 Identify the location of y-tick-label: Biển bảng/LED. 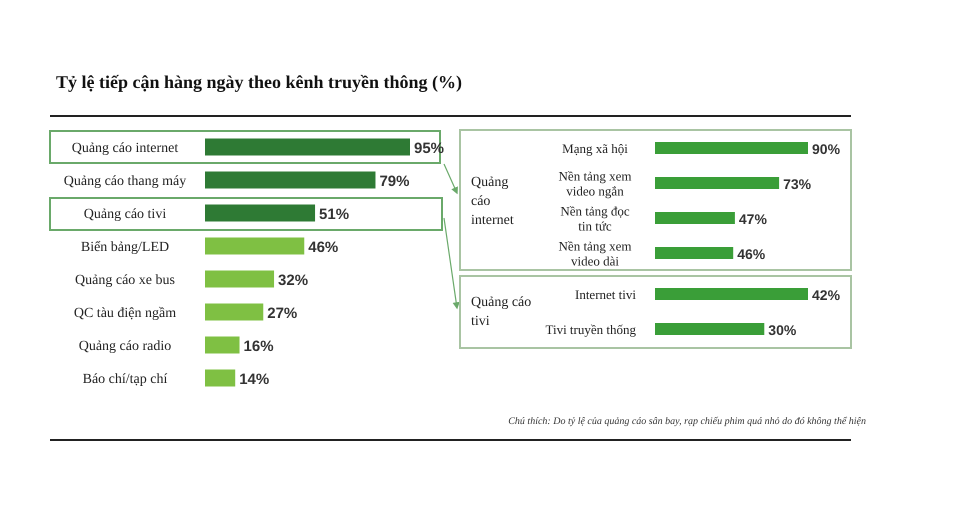
(125, 247).